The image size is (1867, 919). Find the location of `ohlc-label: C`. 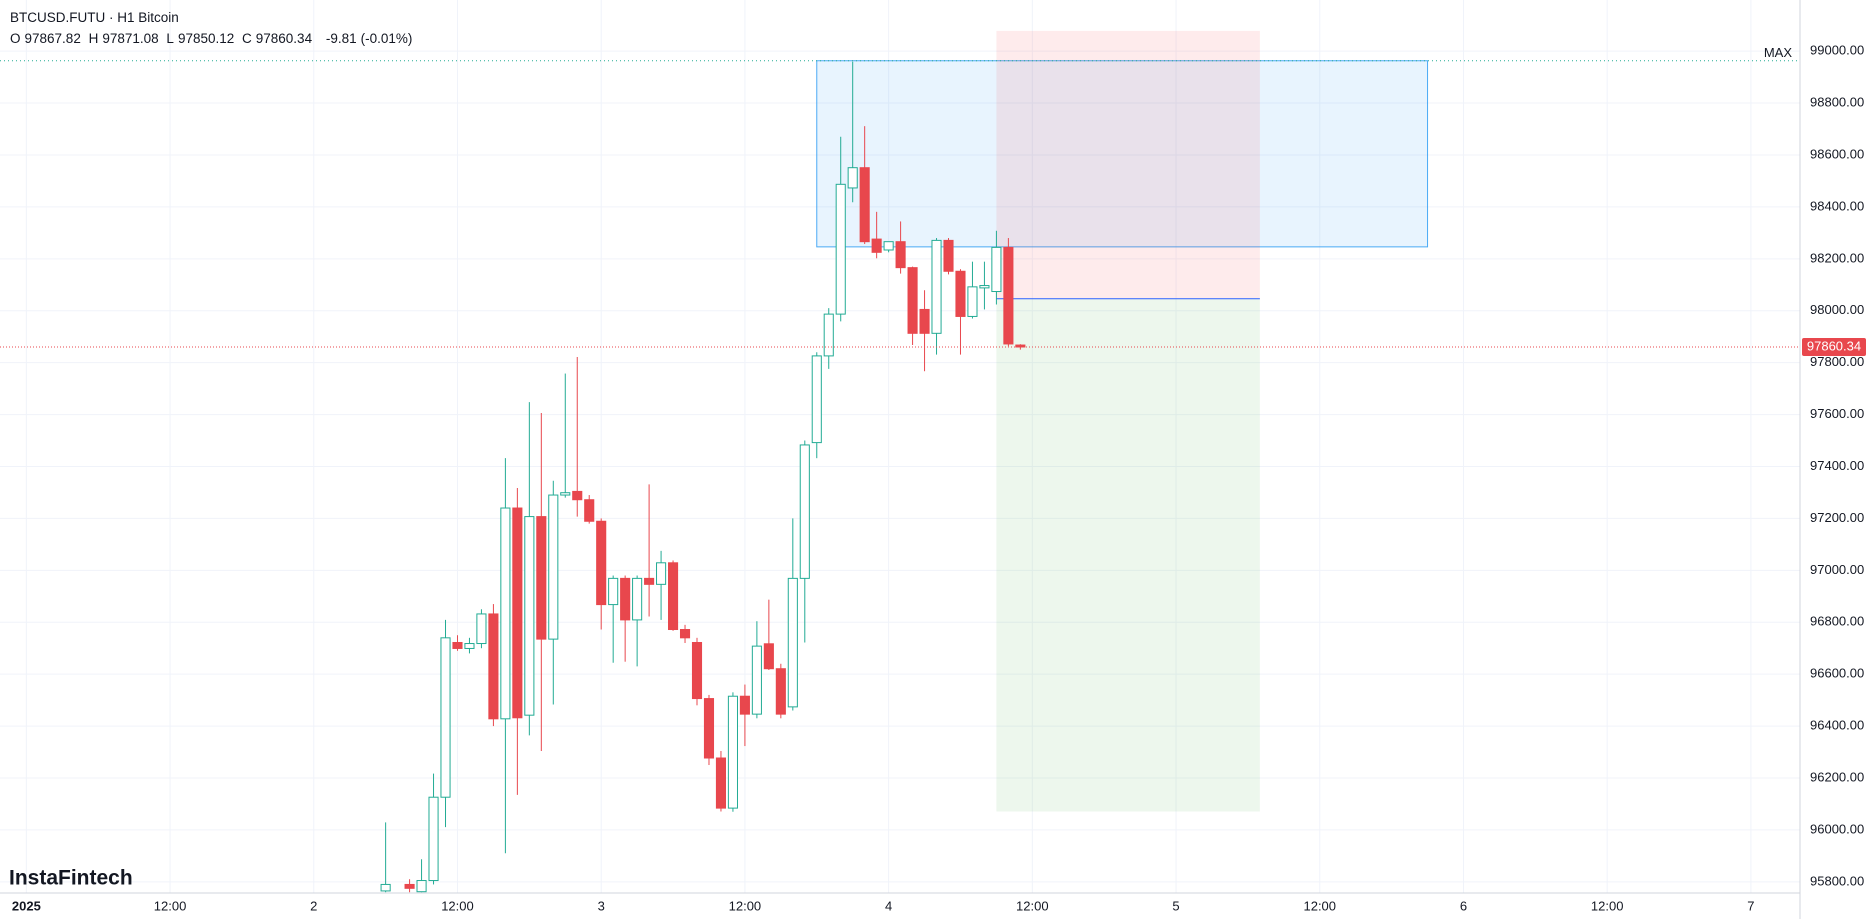

ohlc-label: C is located at coordinates (247, 38).